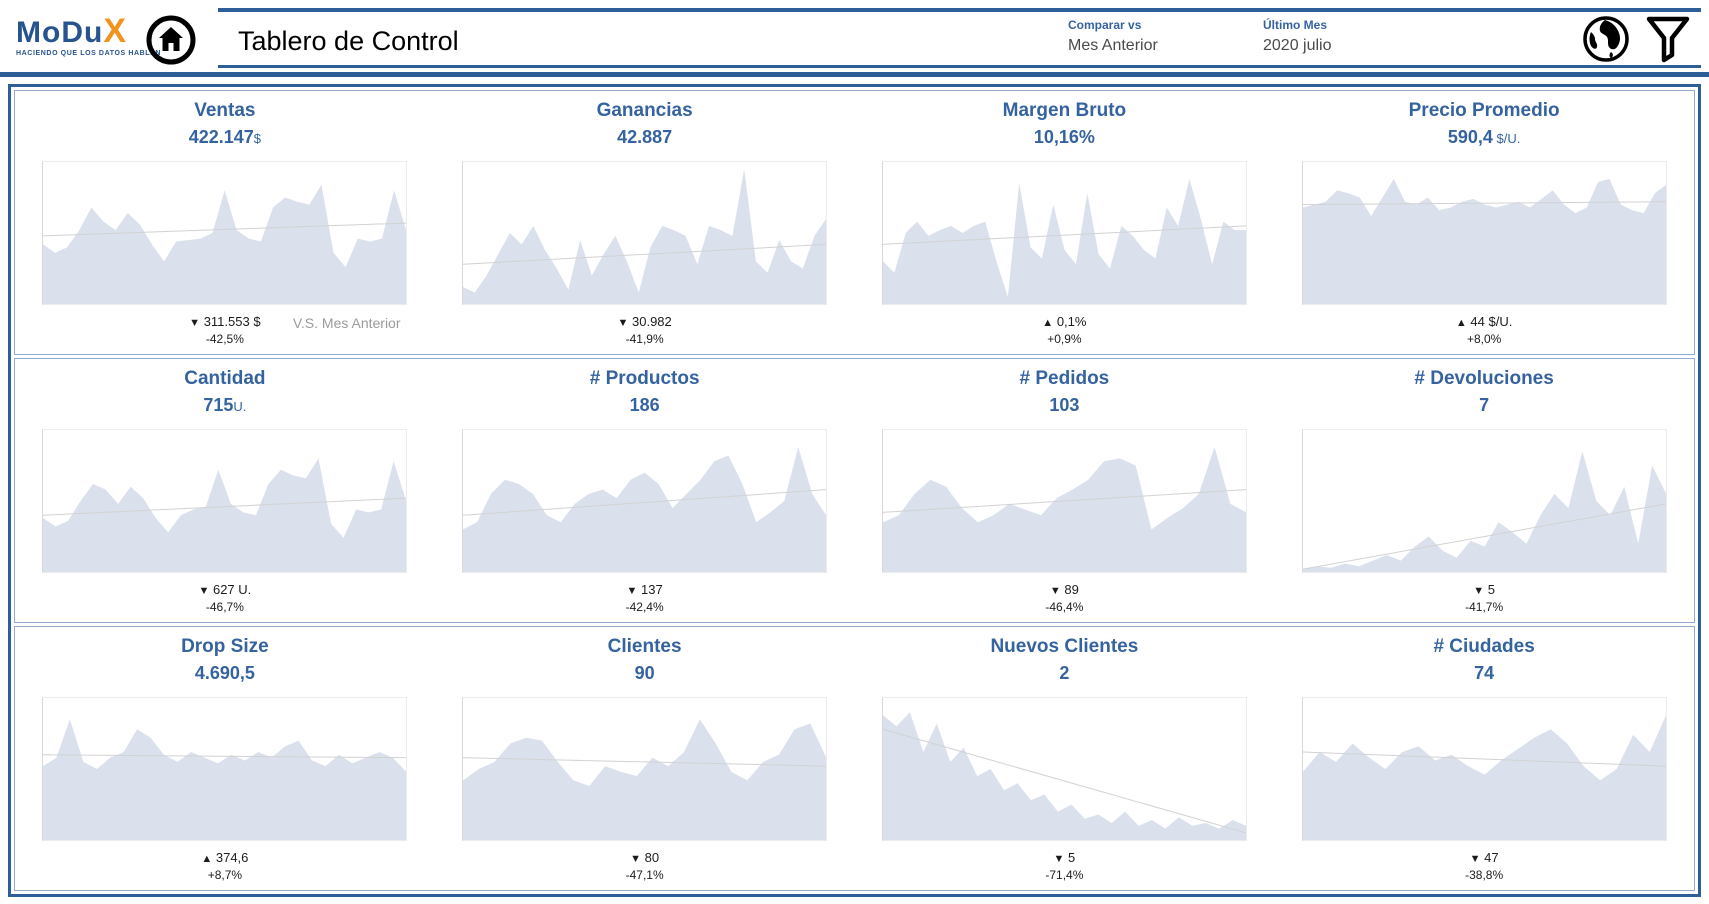 This screenshot has height=904, width=1709. I want to click on kpi-value: 715U., so click(225, 405).